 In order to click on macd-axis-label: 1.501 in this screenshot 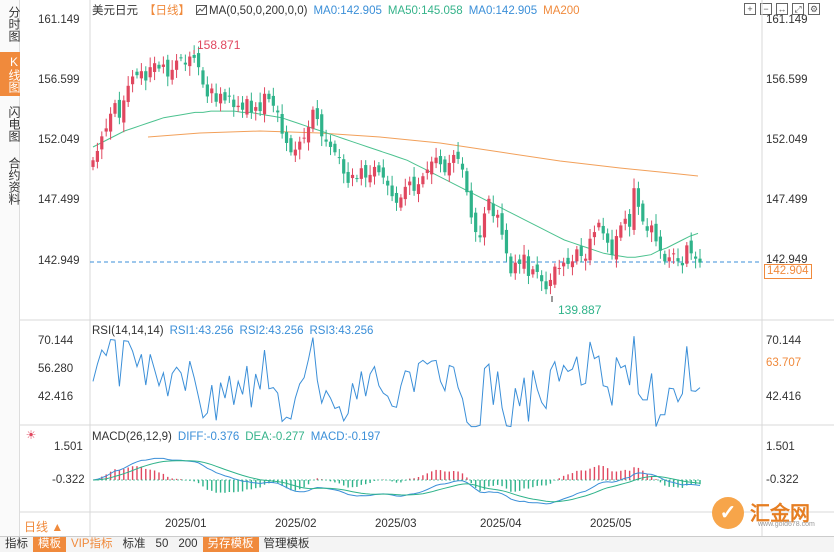, I will do `click(68, 447)`.